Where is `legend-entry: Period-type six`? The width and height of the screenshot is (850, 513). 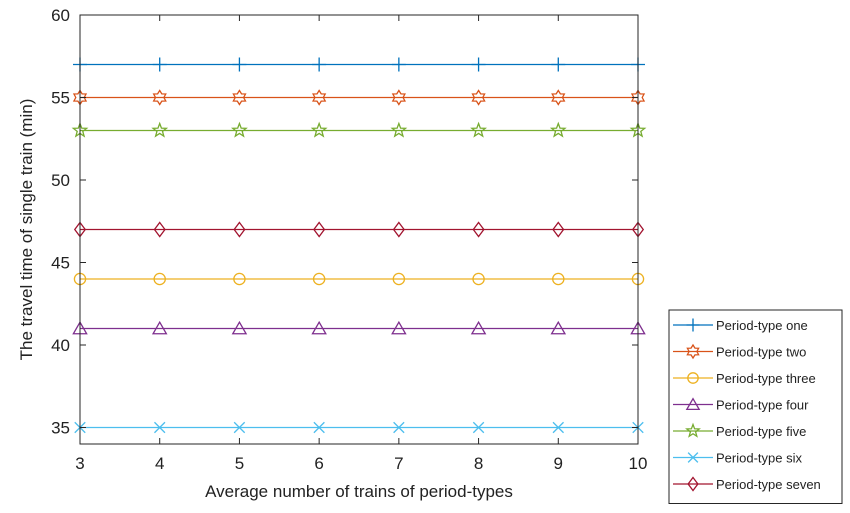 legend-entry: Period-type six is located at coordinates (737, 458).